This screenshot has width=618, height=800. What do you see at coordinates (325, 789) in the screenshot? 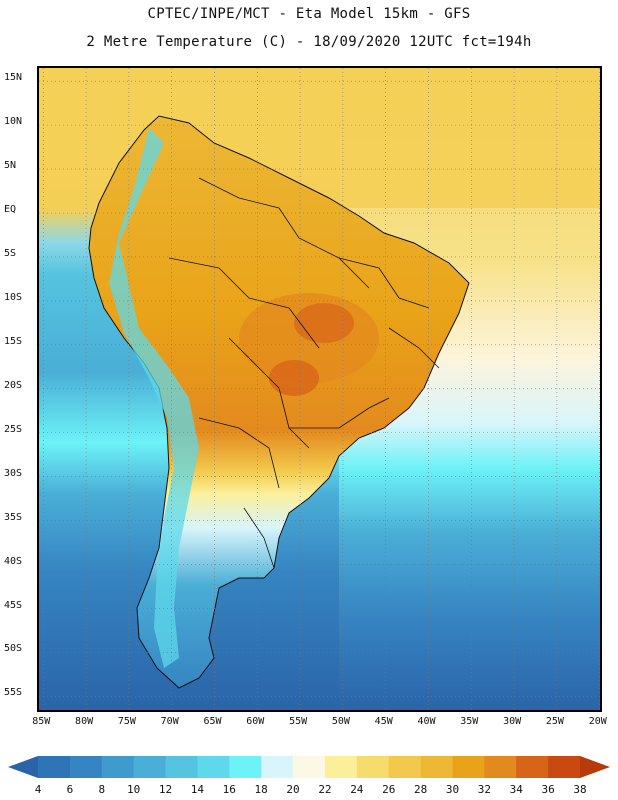
I see `colorbar-tick-label: 22` at bounding box center [325, 789].